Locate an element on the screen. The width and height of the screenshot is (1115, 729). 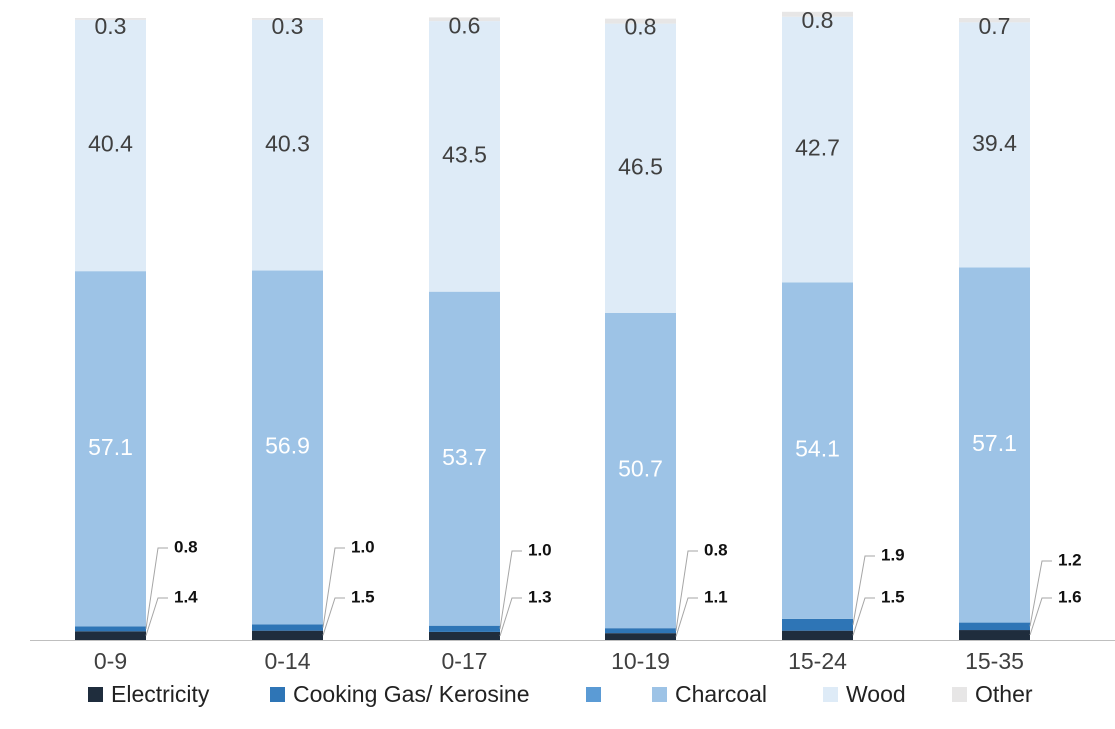
data-label: 42.7 is located at coordinates (817, 148).